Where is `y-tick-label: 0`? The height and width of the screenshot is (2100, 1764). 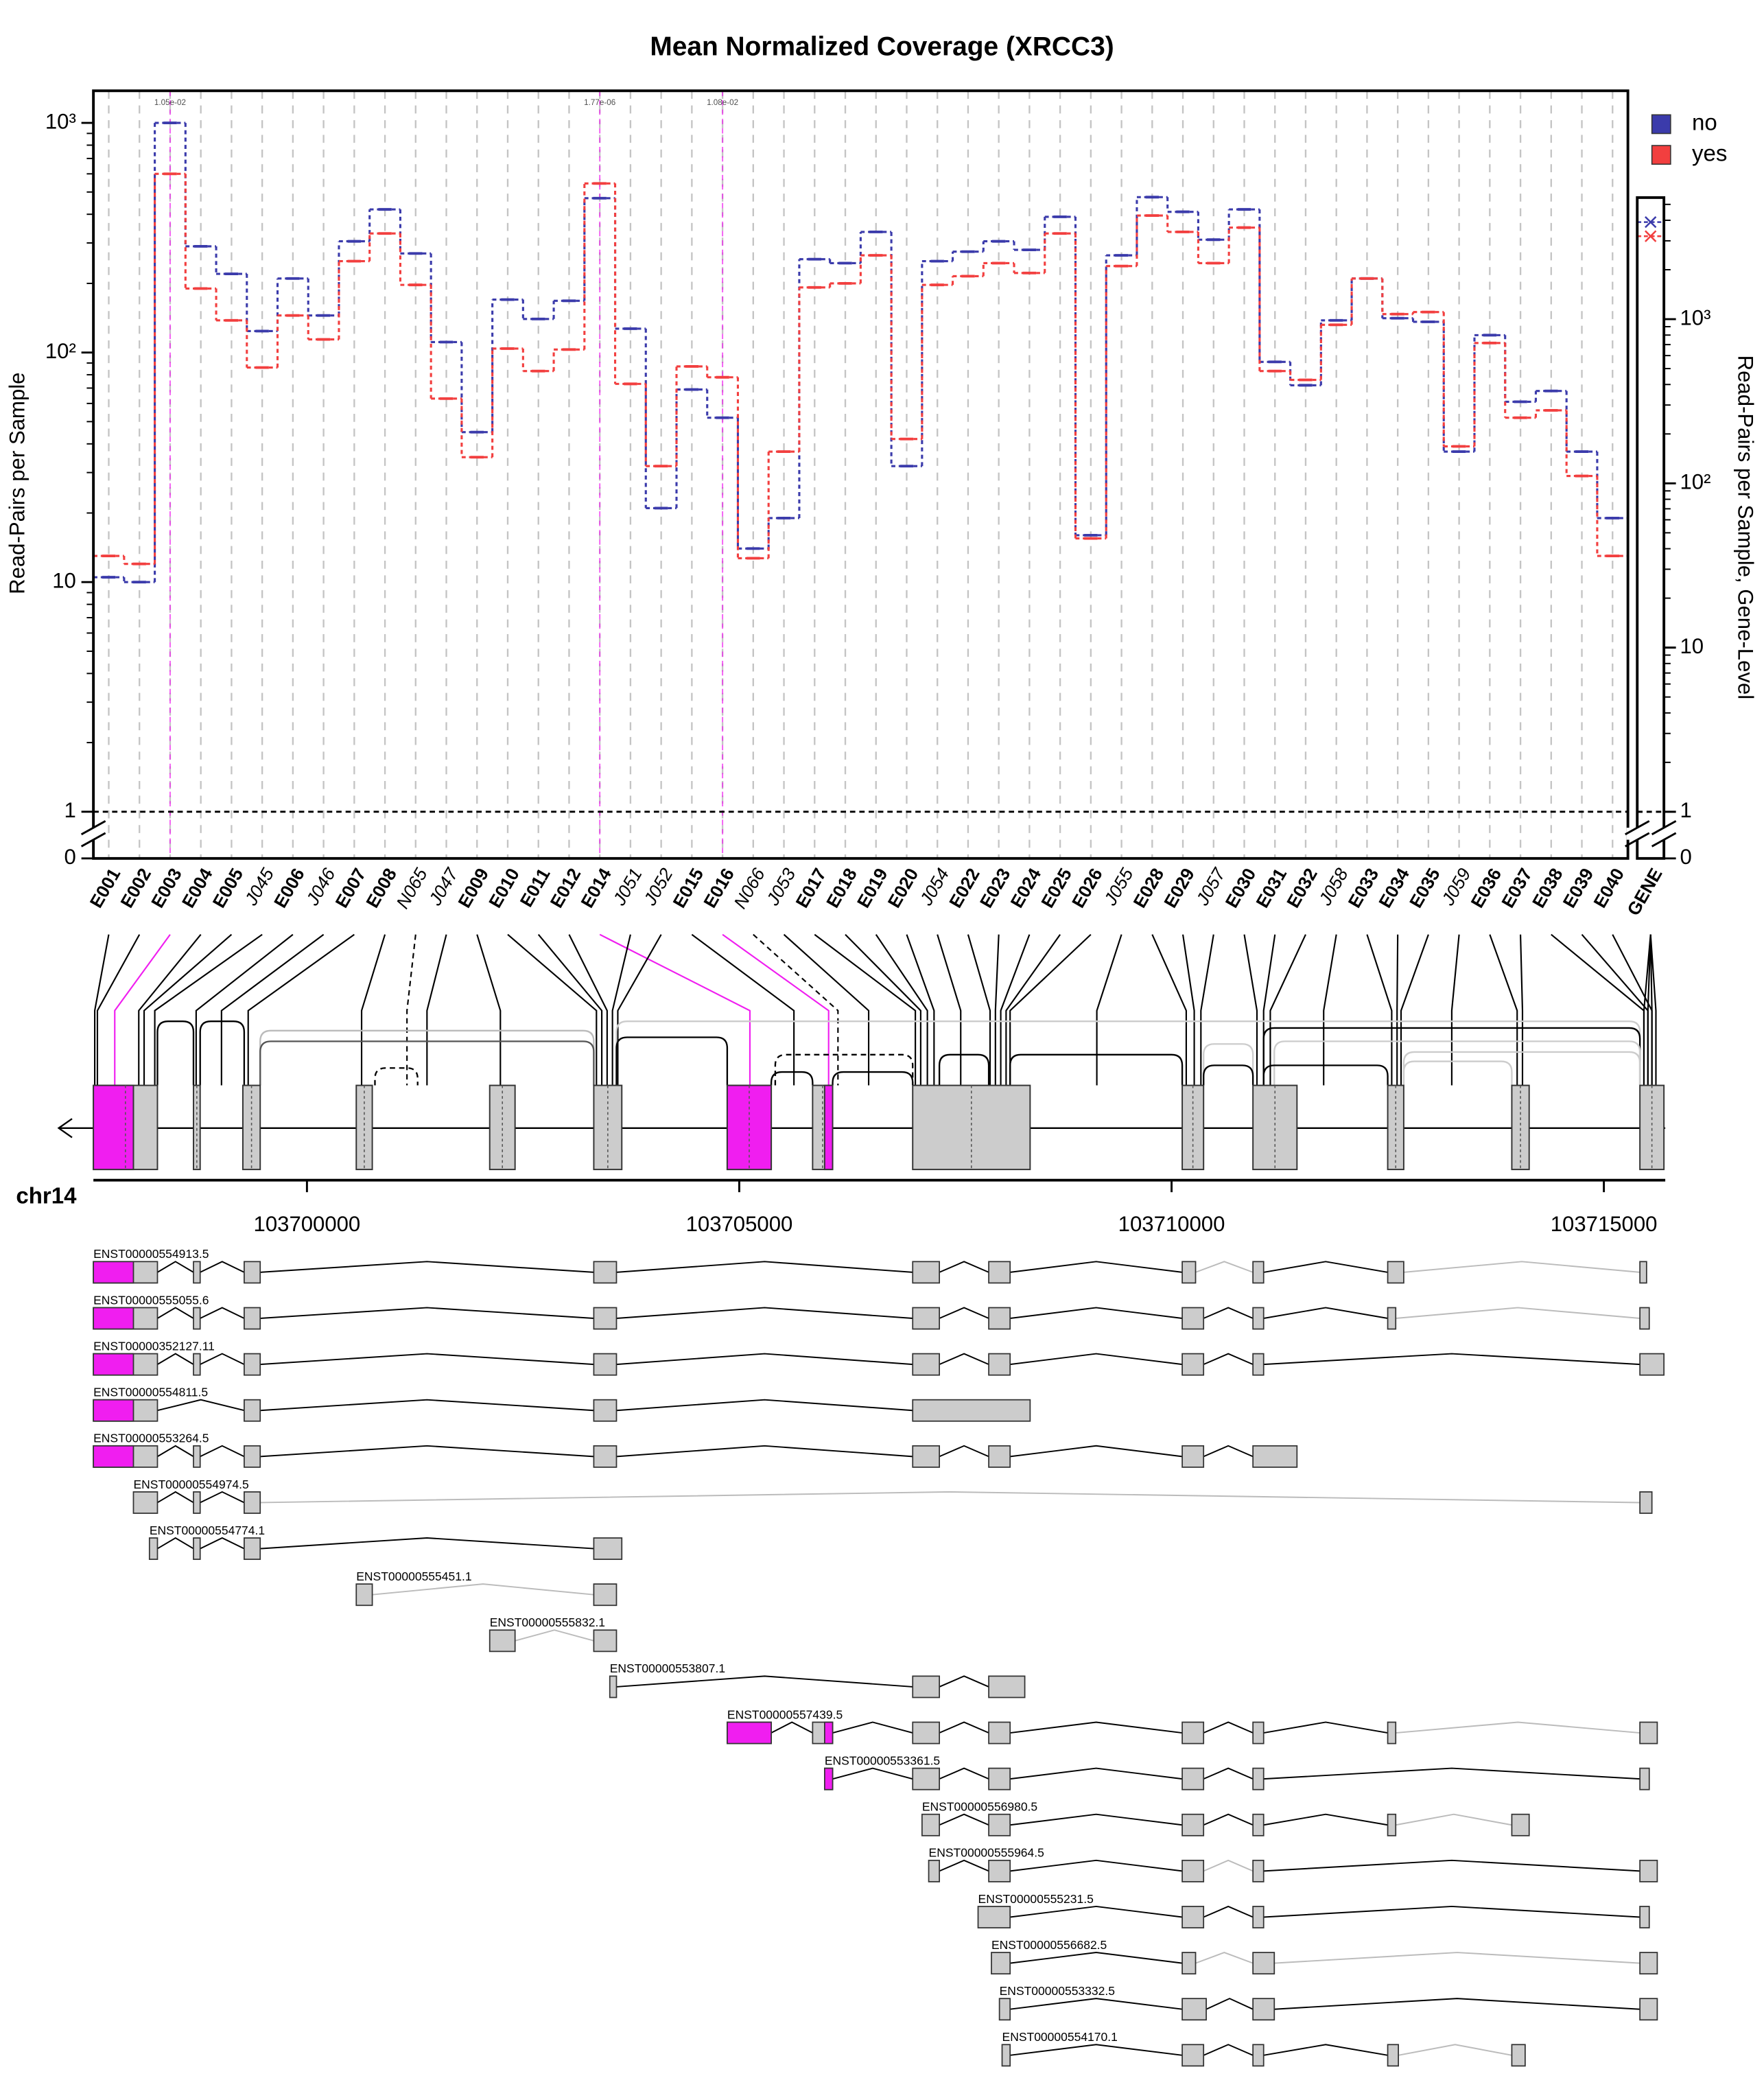 y-tick-label: 0 is located at coordinates (70, 857).